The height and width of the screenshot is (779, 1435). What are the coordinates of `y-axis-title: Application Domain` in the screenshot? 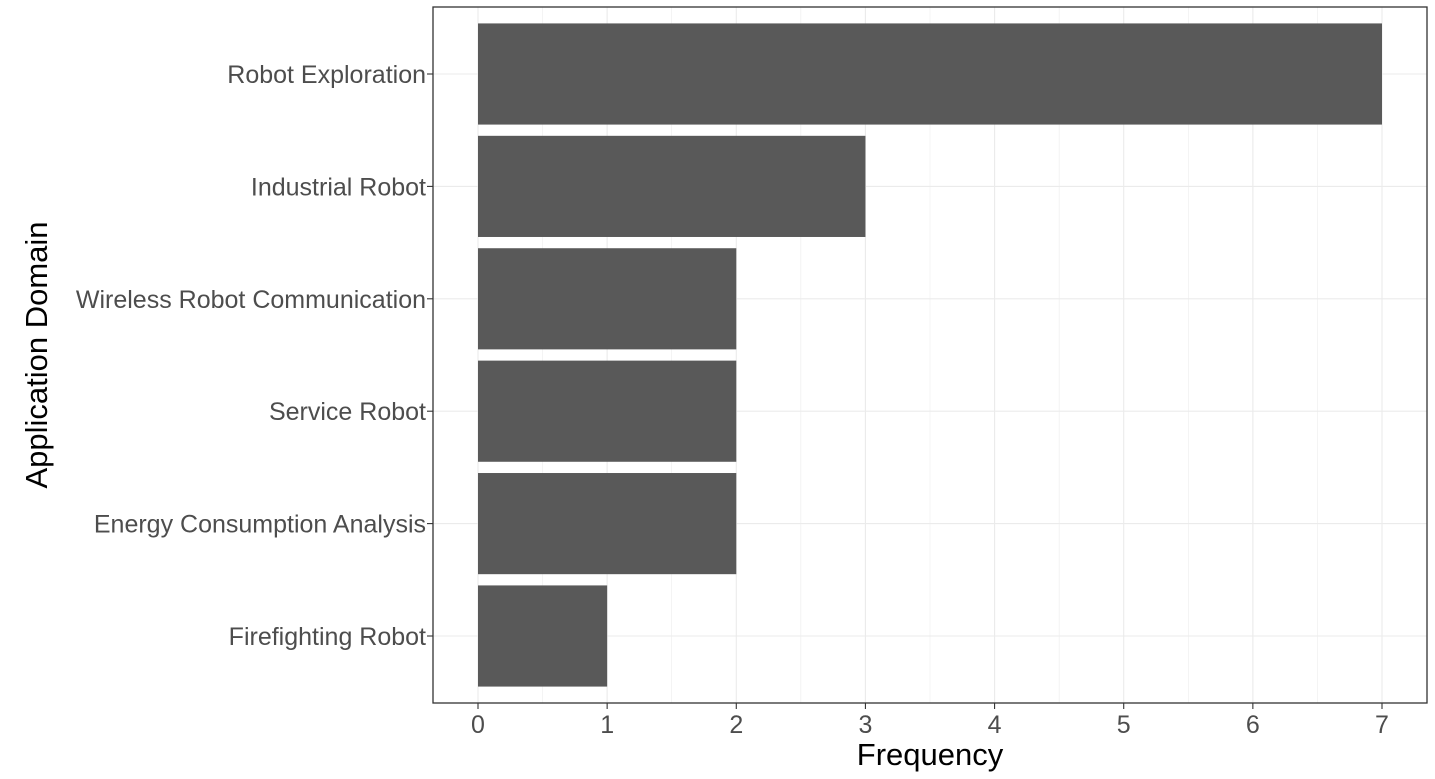 It's located at (36, 354).